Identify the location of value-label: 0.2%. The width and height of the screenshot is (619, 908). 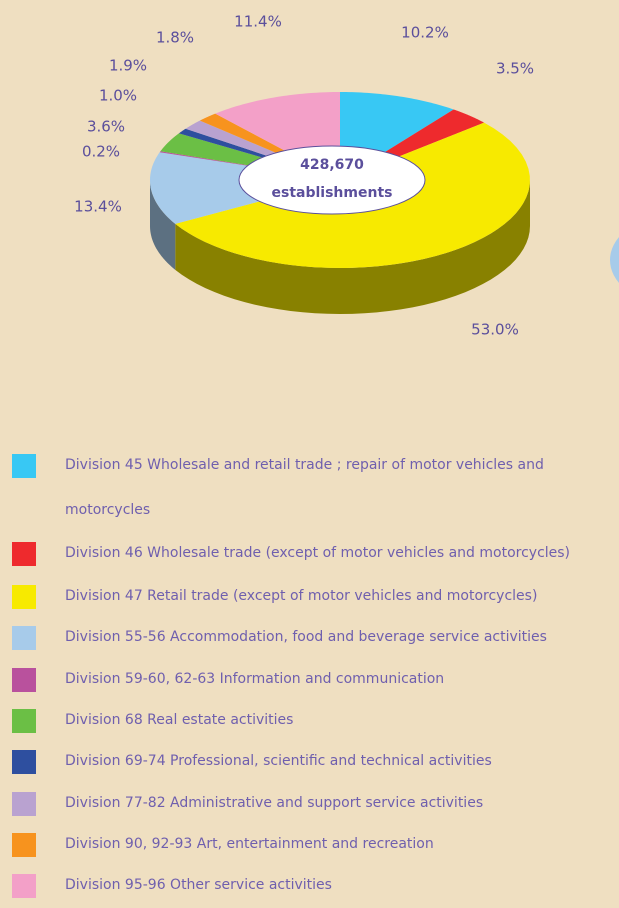
(101, 152).